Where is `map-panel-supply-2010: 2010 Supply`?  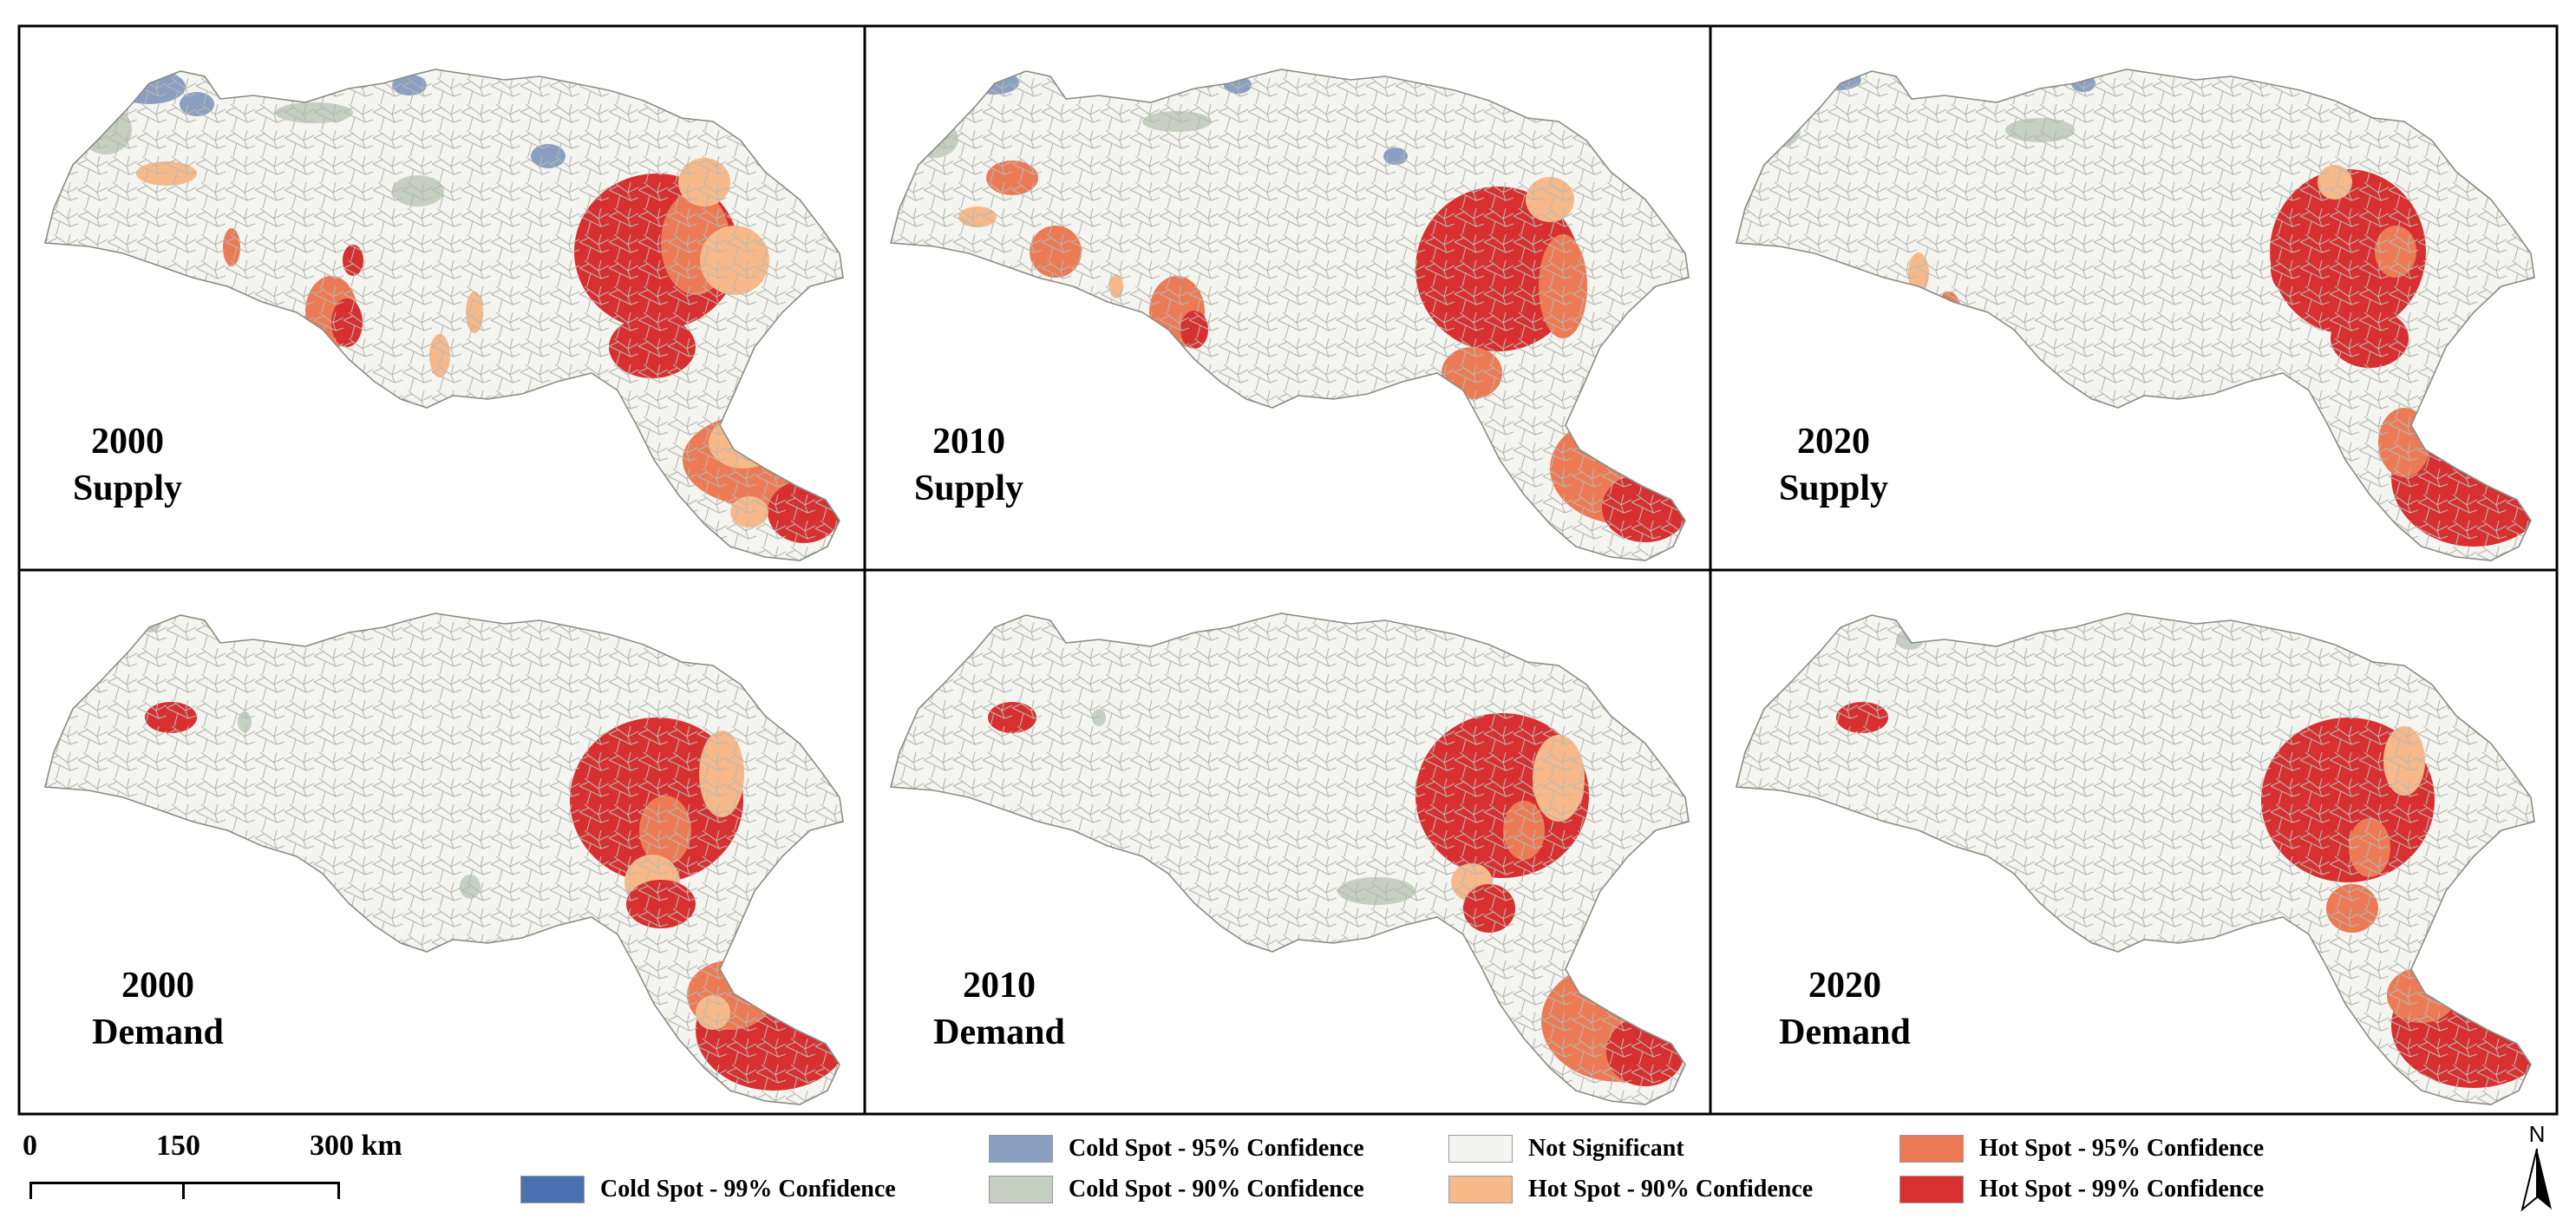 map-panel-supply-2010: 2010 Supply is located at coordinates (1290, 315).